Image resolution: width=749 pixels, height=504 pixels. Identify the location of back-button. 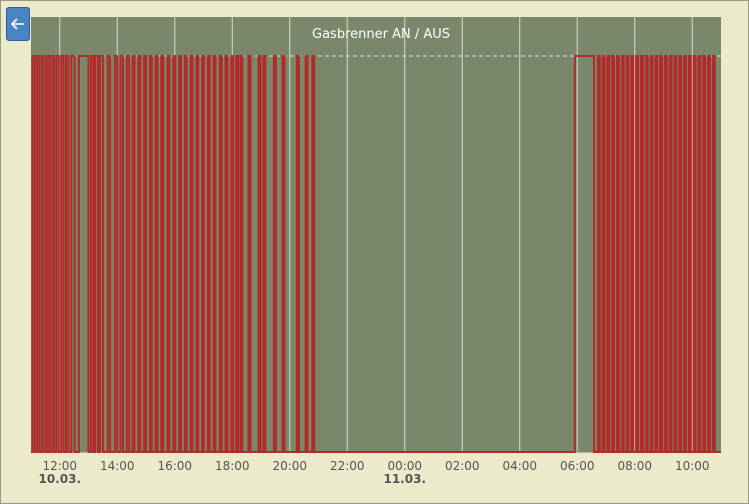
(18, 24).